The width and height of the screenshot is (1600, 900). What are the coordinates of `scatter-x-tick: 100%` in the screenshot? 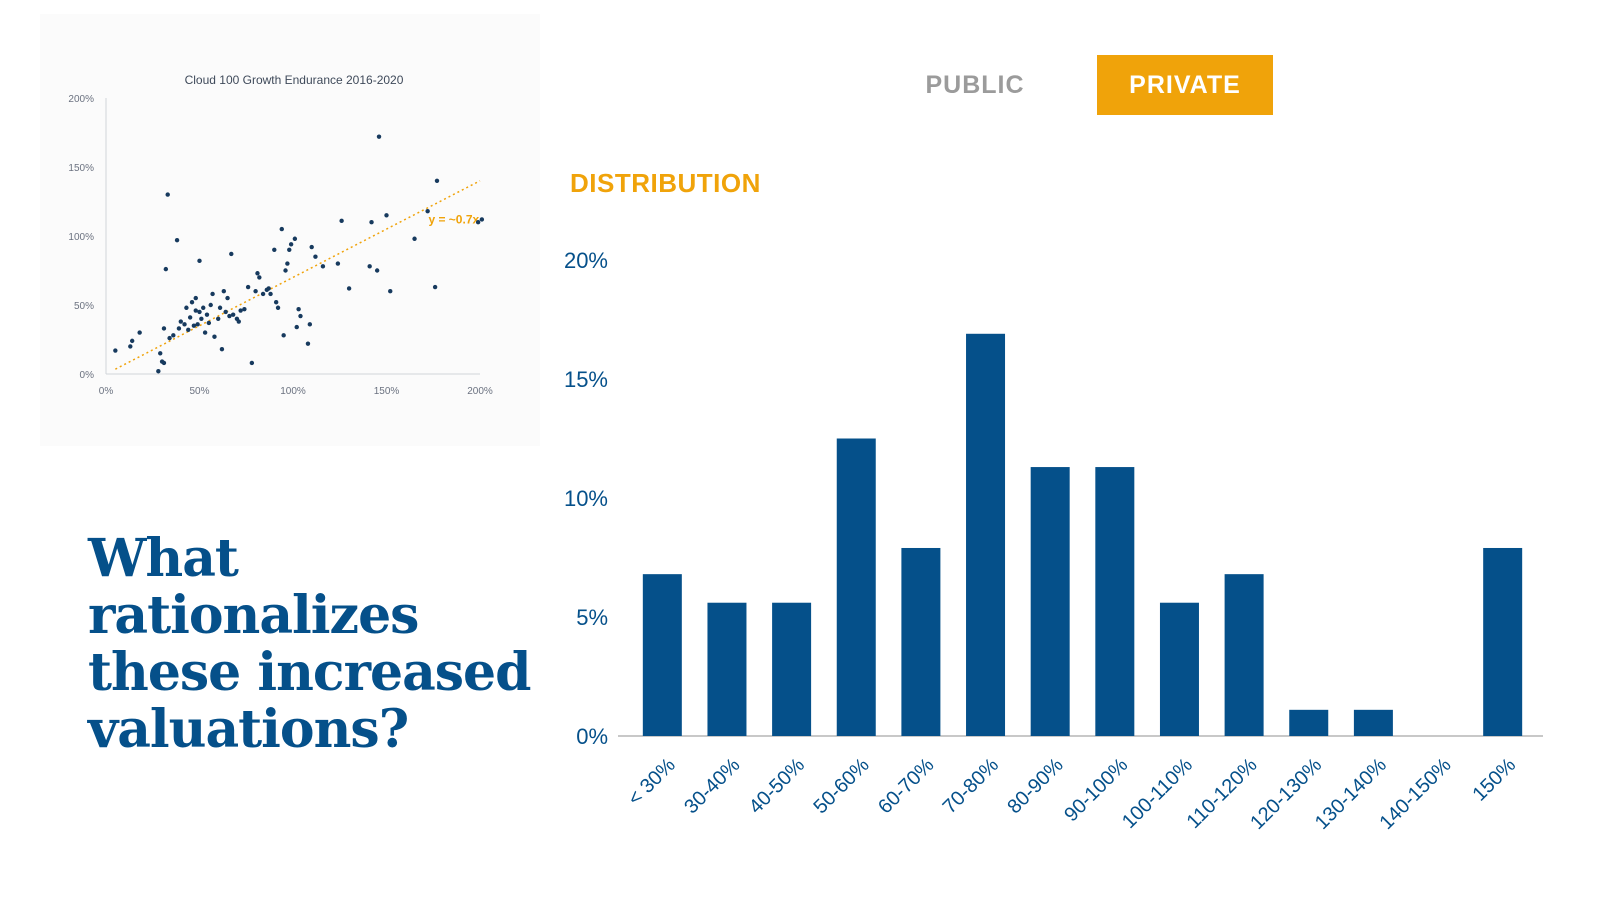 It's located at (293, 391).